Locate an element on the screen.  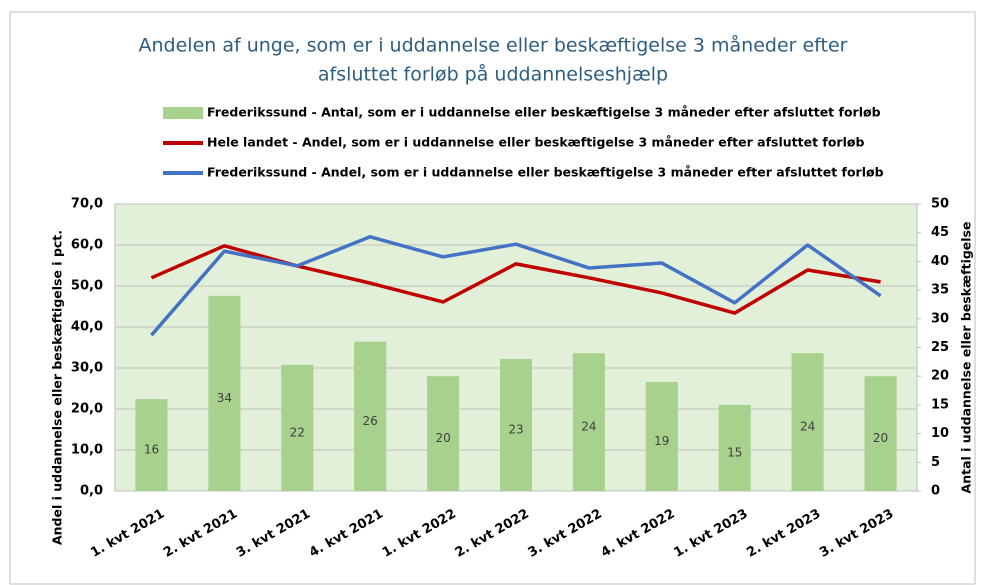
y2-tick-label: 10 is located at coordinates (940, 433).